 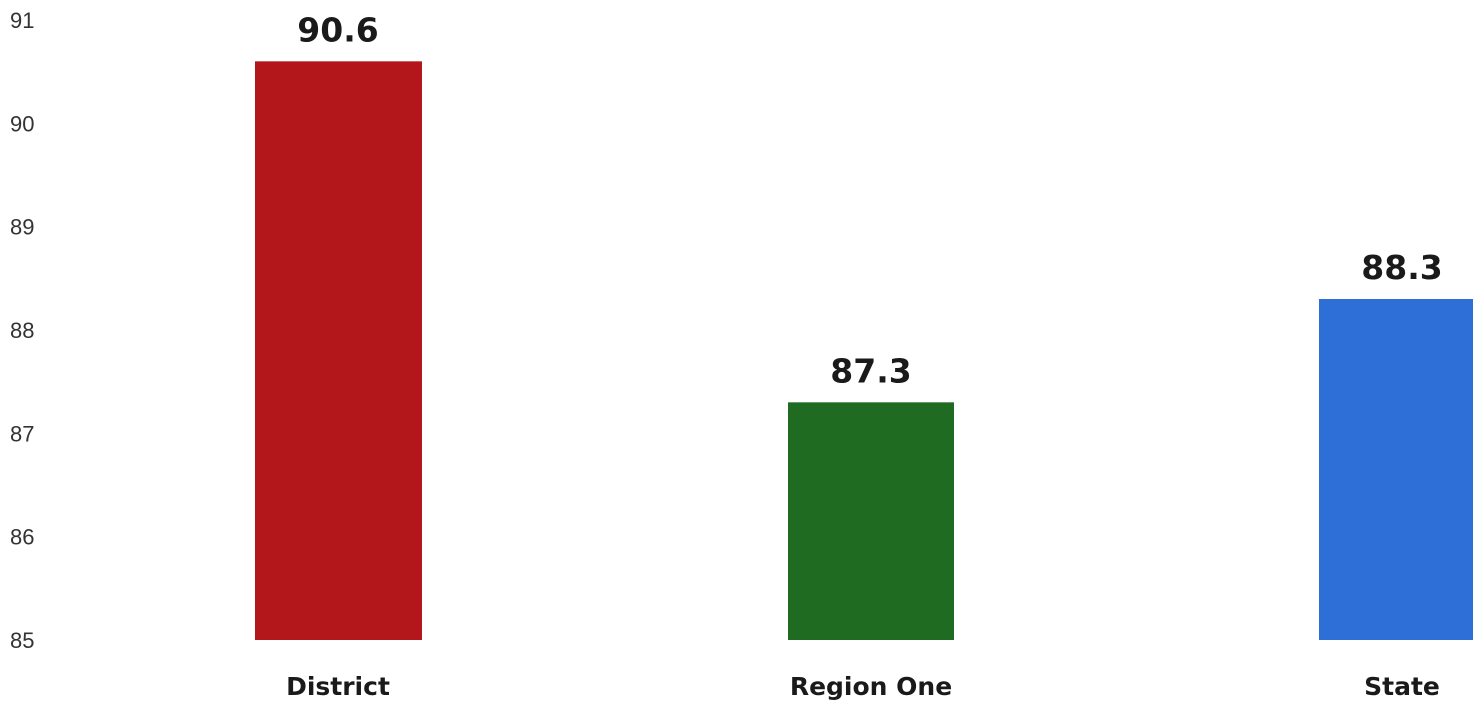 What do you see at coordinates (22, 20) in the screenshot?
I see `y-tick-label: 91` at bounding box center [22, 20].